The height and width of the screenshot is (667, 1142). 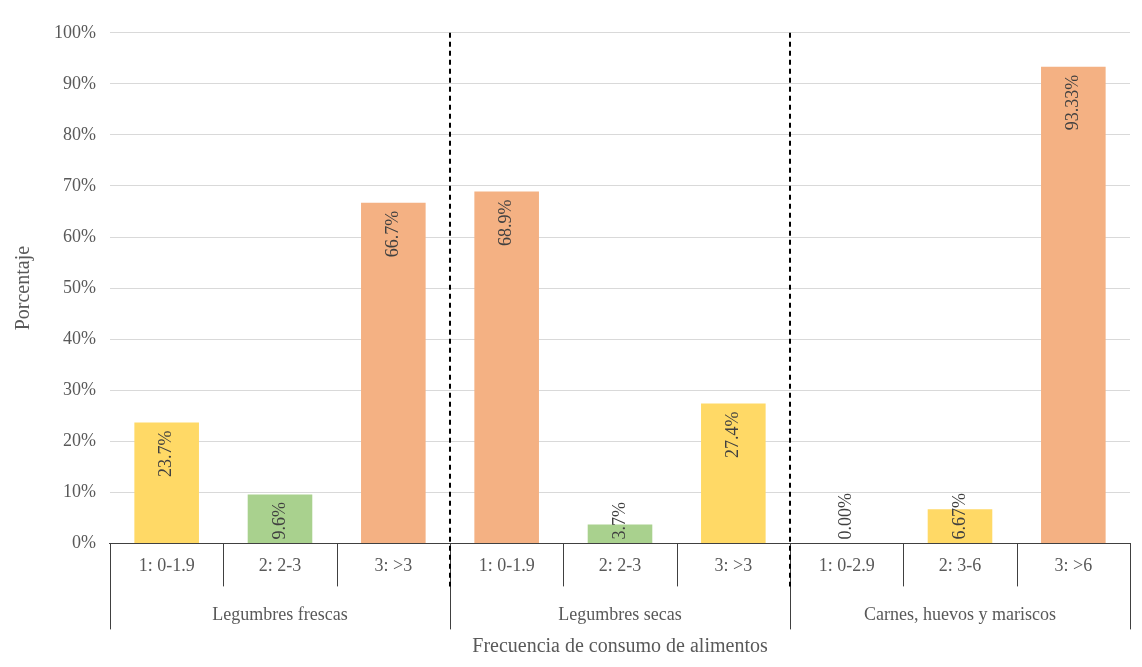 I want to click on y-axis-title: Porcentaje, so click(x=23, y=288).